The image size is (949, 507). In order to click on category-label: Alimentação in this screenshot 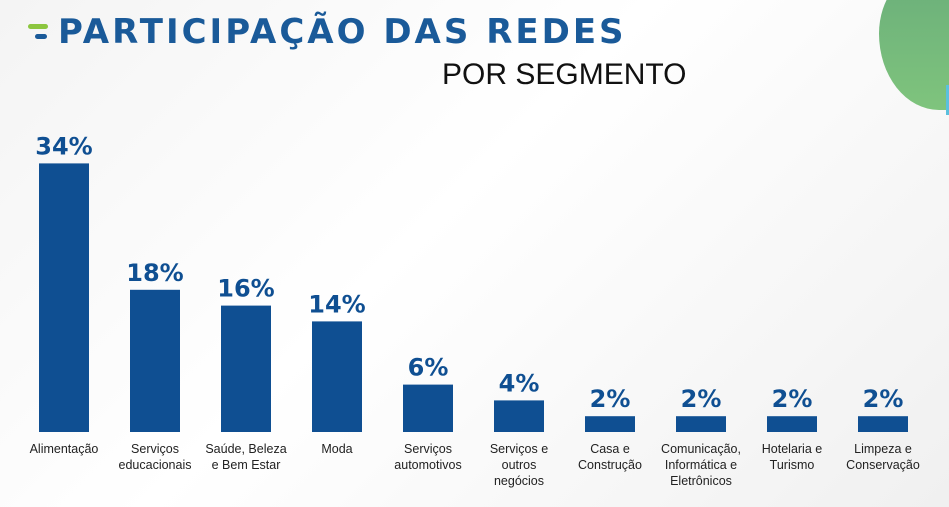, I will do `click(64, 449)`.